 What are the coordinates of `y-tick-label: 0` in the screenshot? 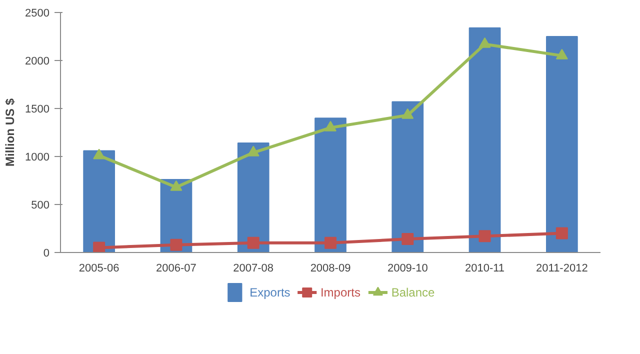 It's located at (46, 254).